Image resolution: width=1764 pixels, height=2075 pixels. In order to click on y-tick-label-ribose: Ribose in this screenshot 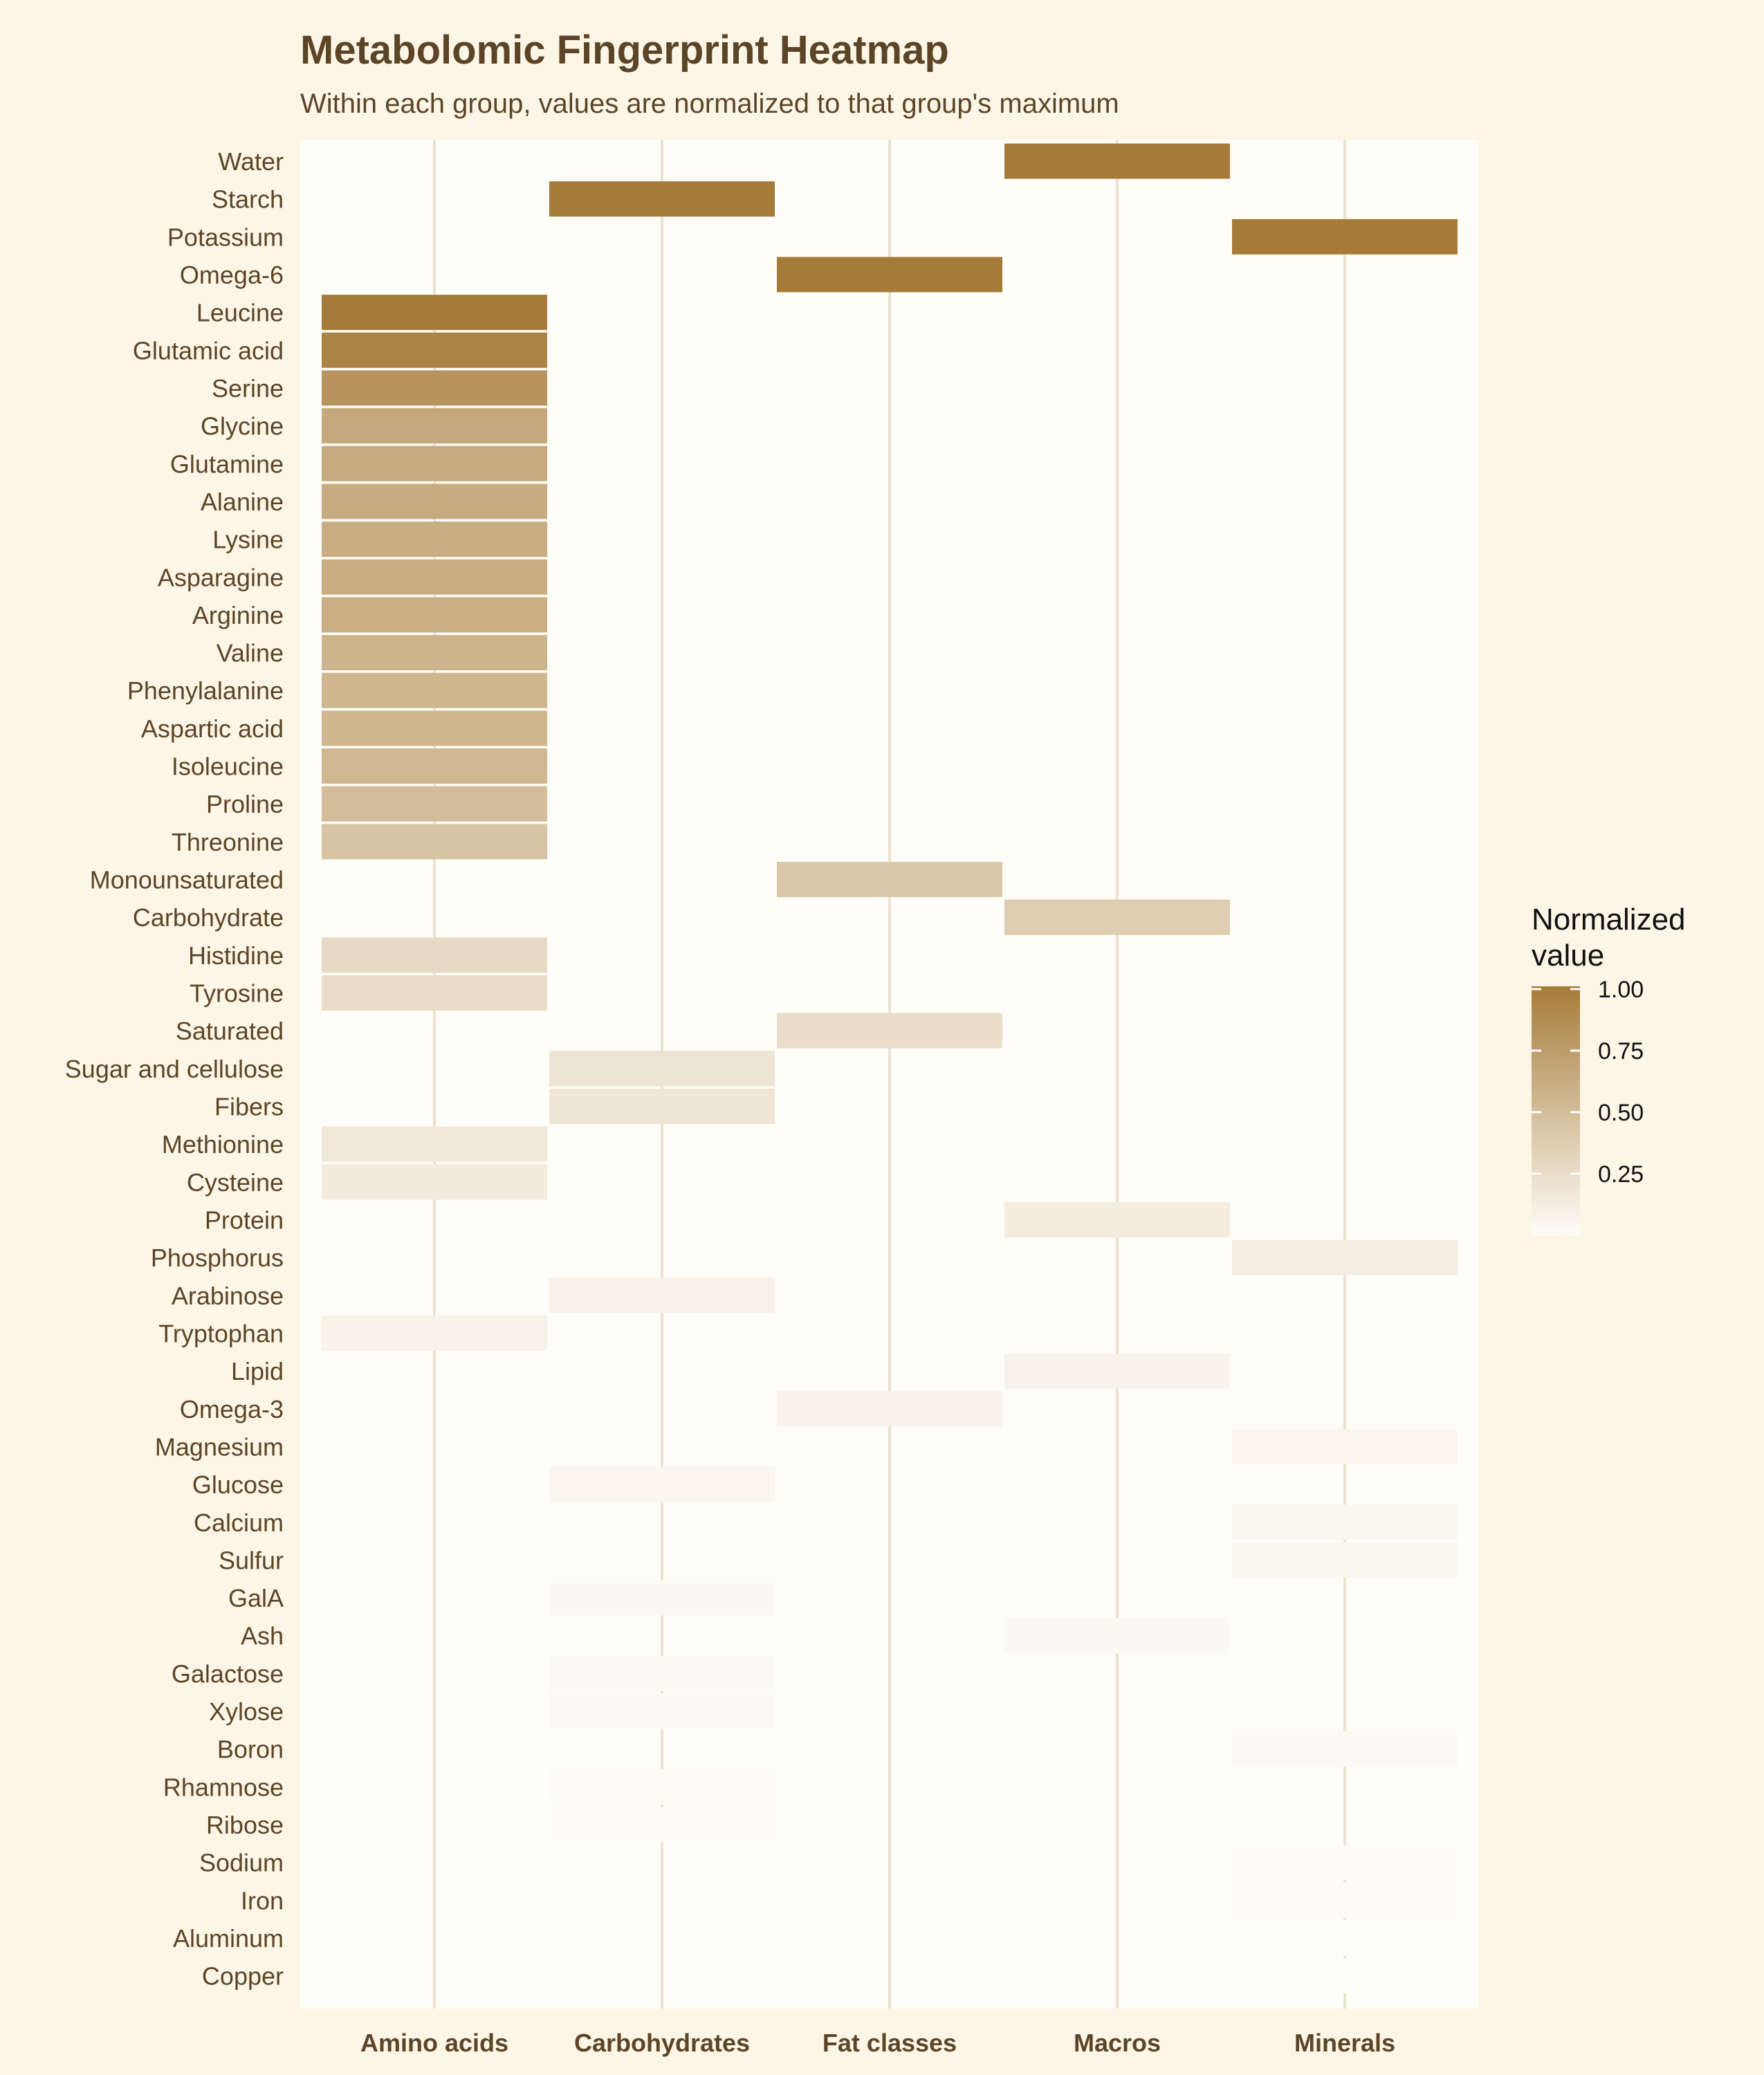, I will do `click(245, 1825)`.